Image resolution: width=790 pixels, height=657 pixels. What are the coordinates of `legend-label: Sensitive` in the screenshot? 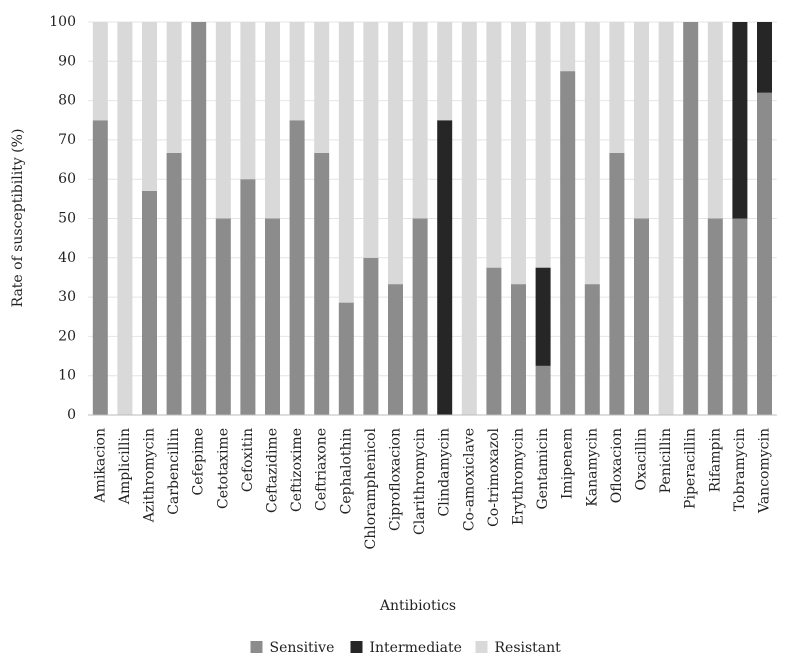 It's located at (302, 648).